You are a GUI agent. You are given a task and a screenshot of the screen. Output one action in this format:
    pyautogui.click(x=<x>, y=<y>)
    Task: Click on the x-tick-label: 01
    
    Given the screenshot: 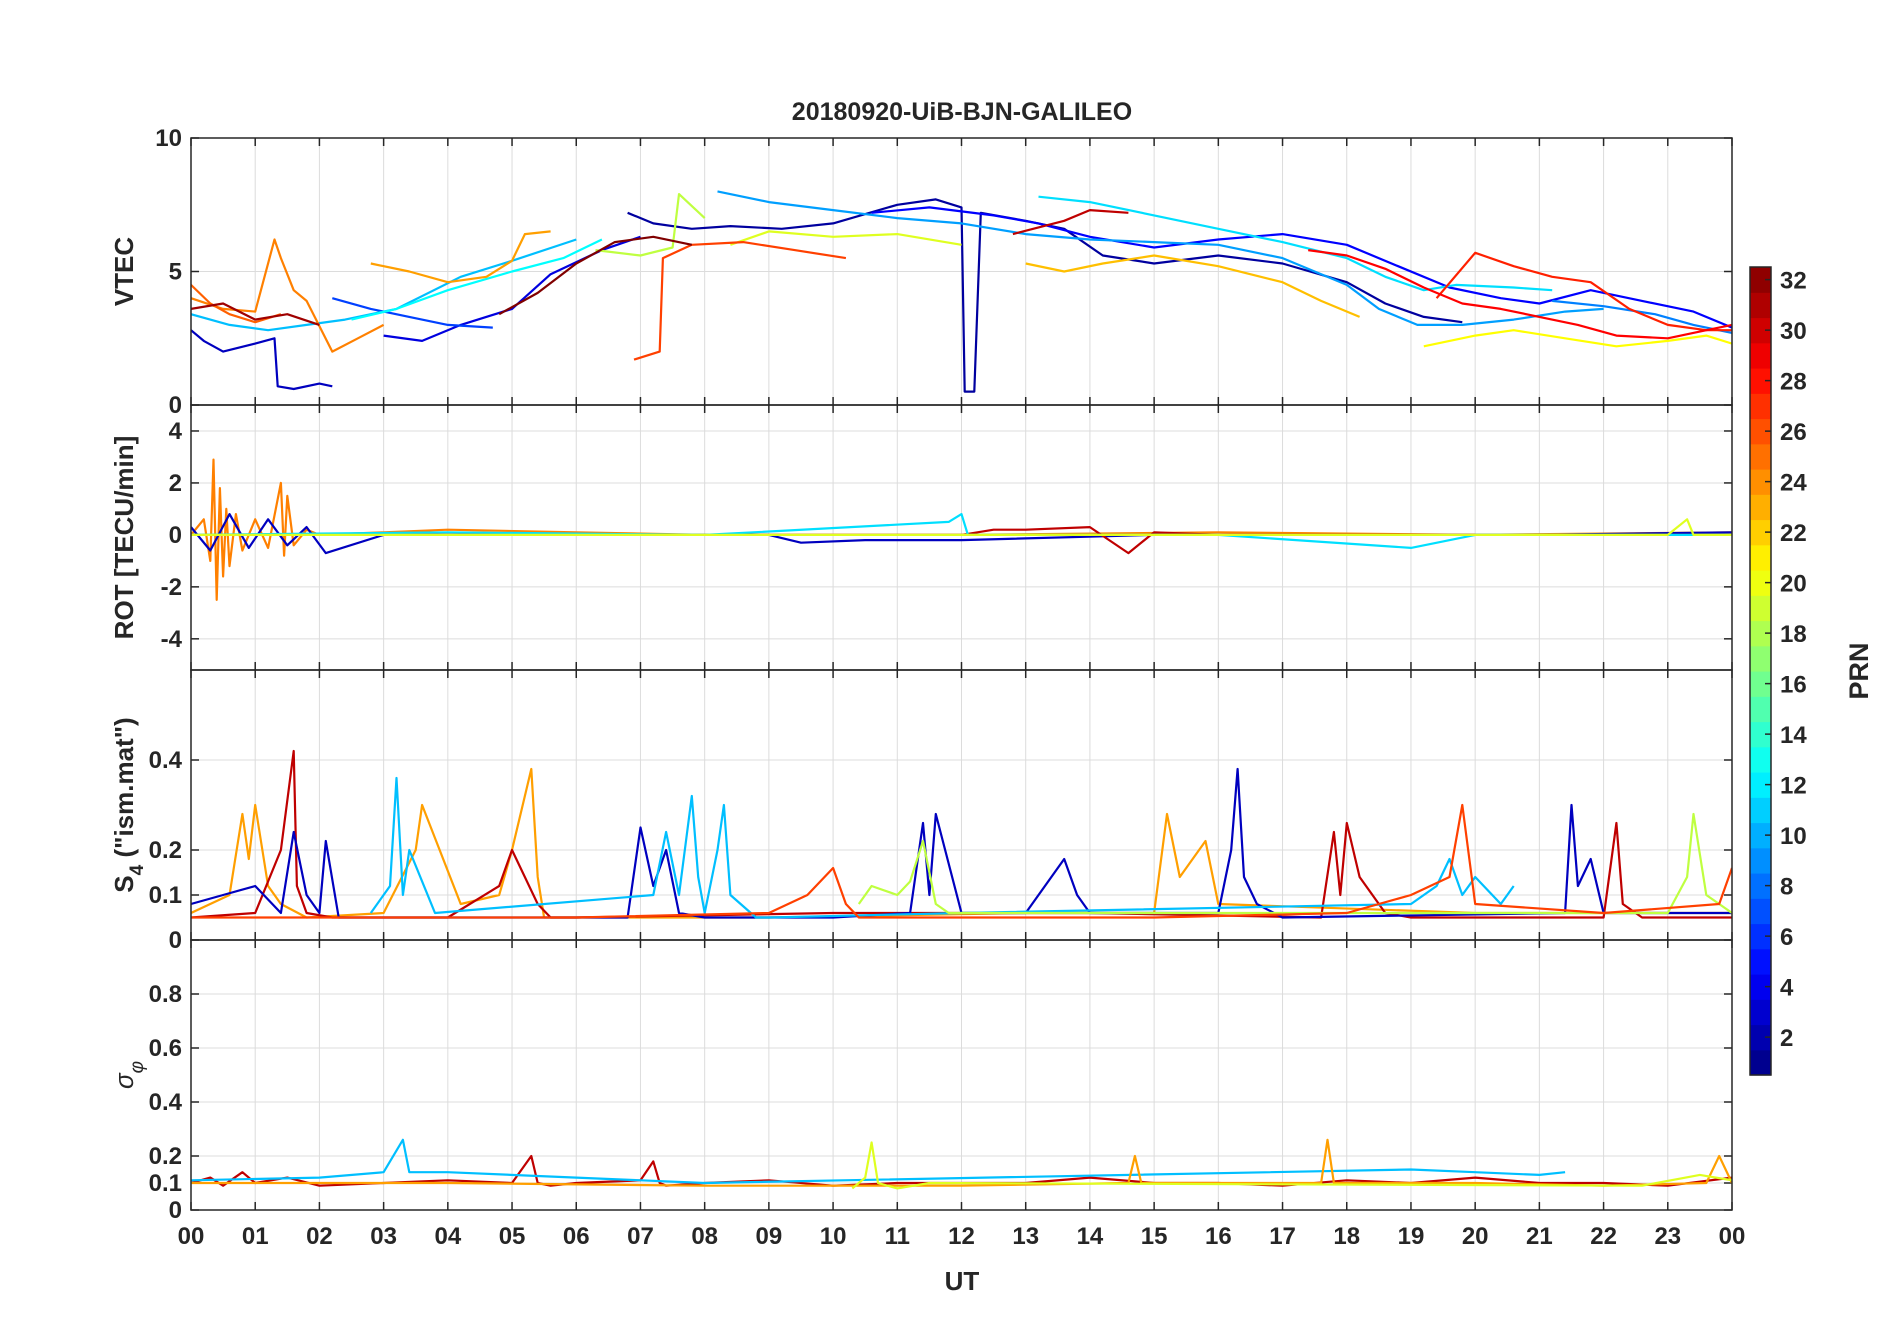 What is the action you would take?
    pyautogui.click(x=255, y=1236)
    